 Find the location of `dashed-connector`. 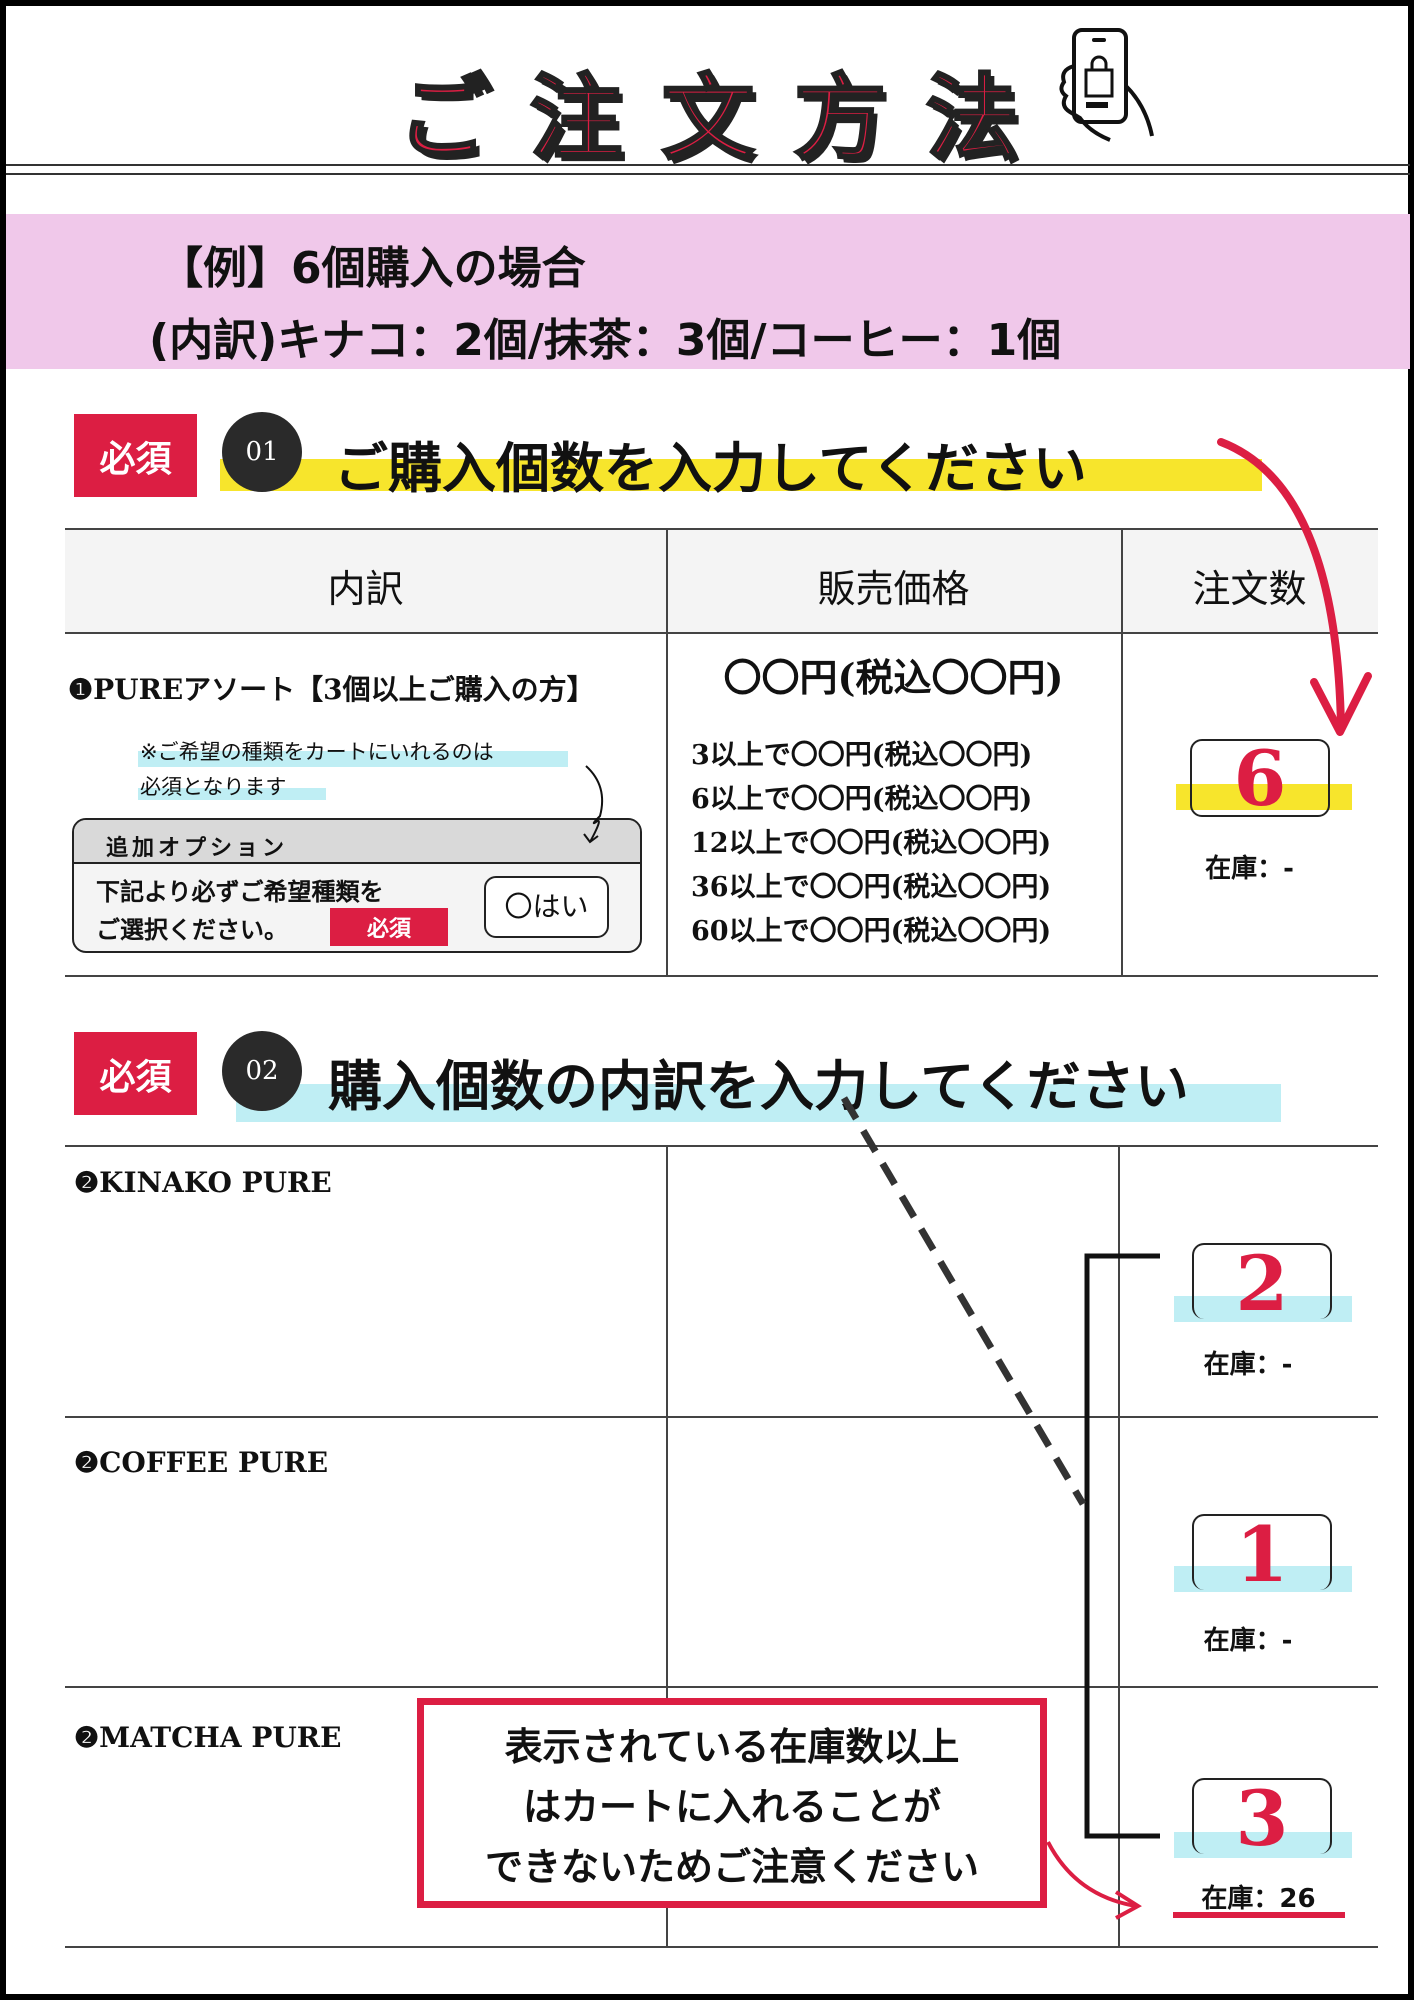

dashed-connector is located at coordinates (963, 1301).